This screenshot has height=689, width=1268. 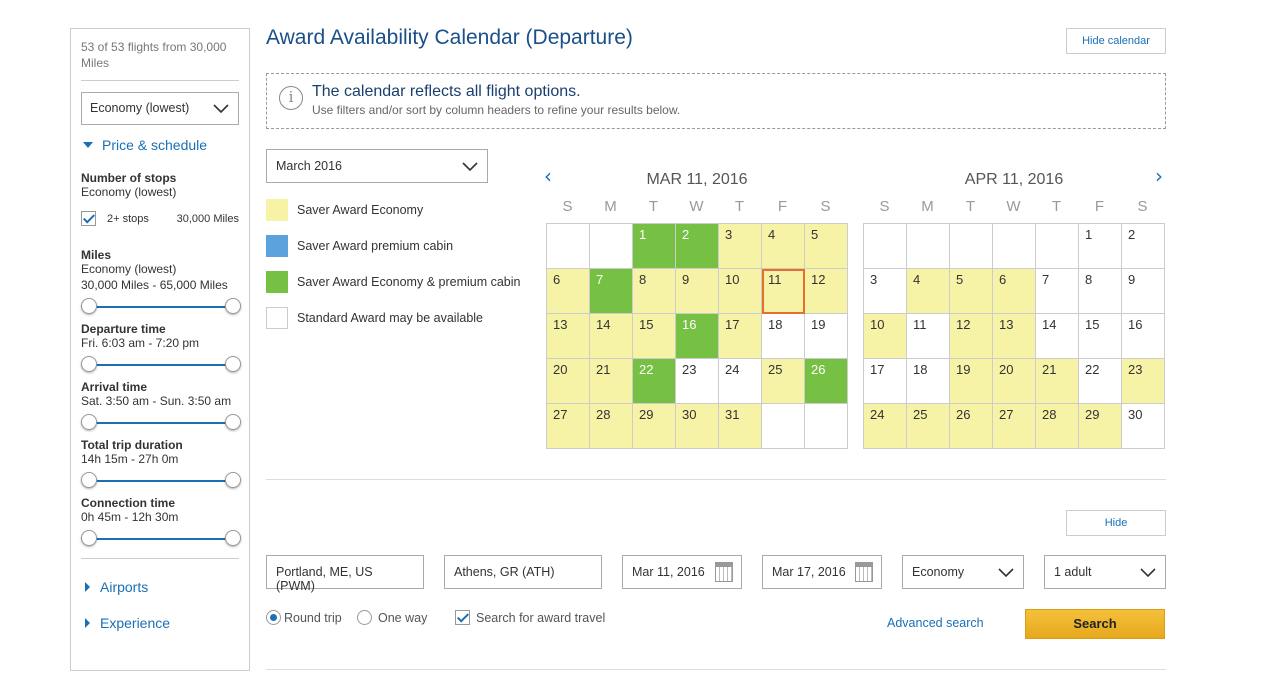 What do you see at coordinates (740, 426) in the screenshot?
I see `calendar-day: 31` at bounding box center [740, 426].